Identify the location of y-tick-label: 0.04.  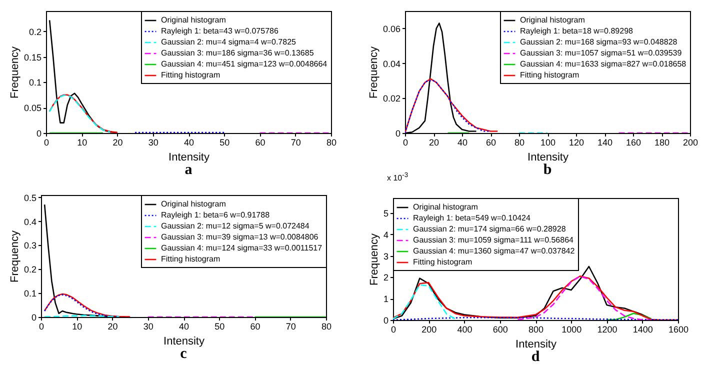
(391, 63).